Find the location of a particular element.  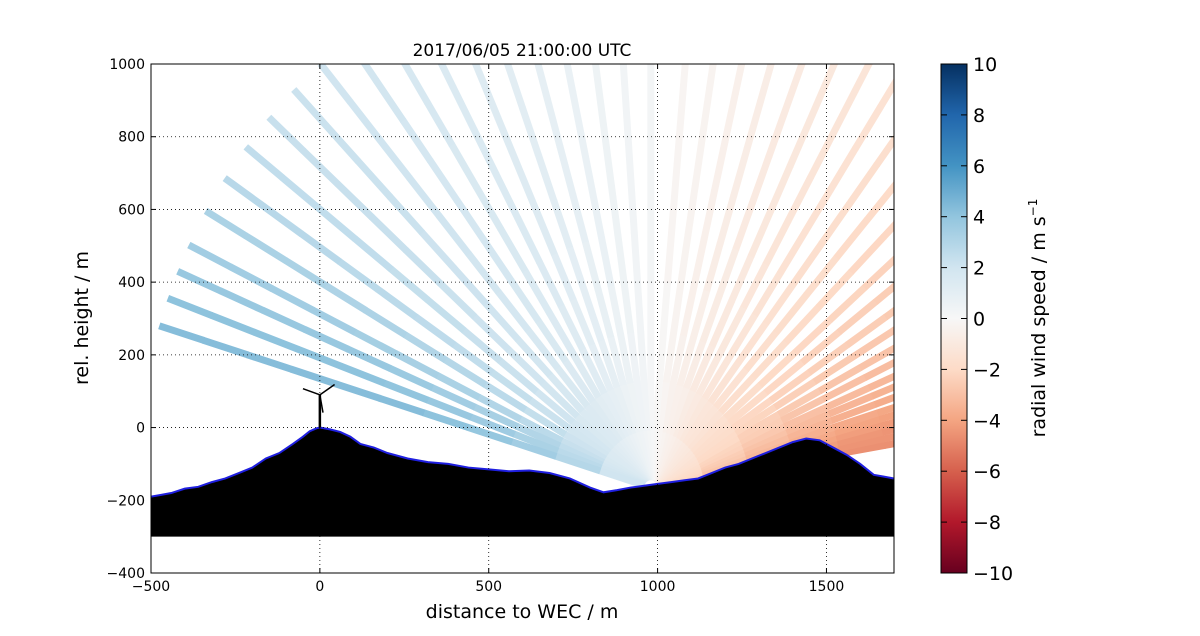

y-tick-label: −400 is located at coordinates (126, 574).